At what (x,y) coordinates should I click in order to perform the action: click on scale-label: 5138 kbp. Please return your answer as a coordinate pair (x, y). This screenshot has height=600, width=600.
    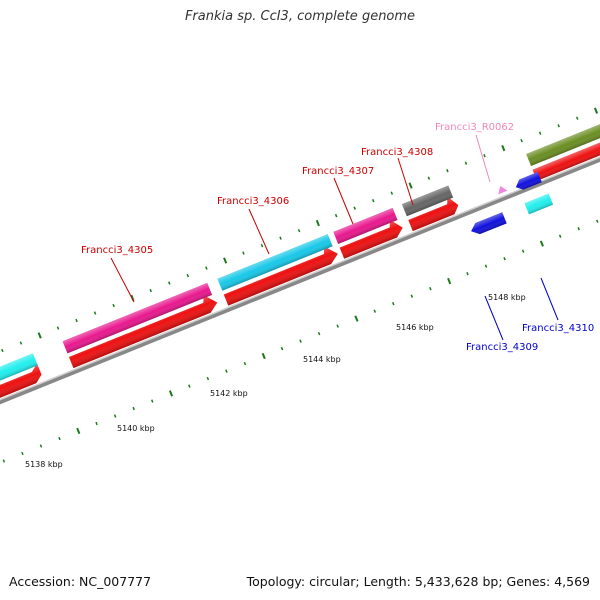
    Looking at the image, I should click on (44, 464).